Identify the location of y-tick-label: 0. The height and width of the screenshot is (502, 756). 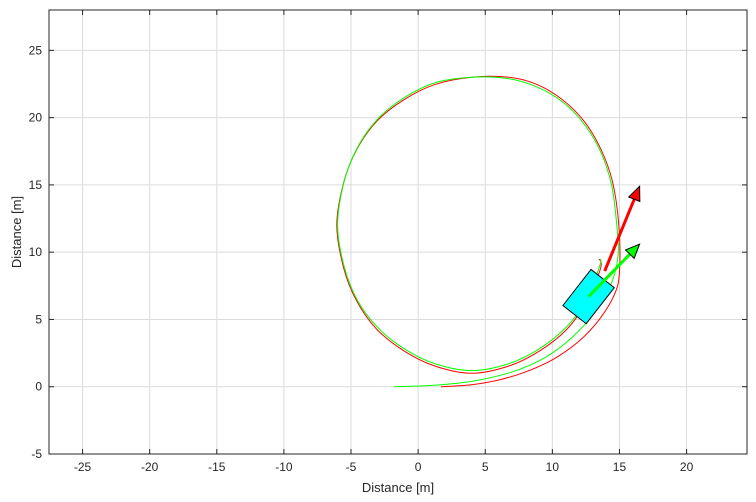
(38, 387).